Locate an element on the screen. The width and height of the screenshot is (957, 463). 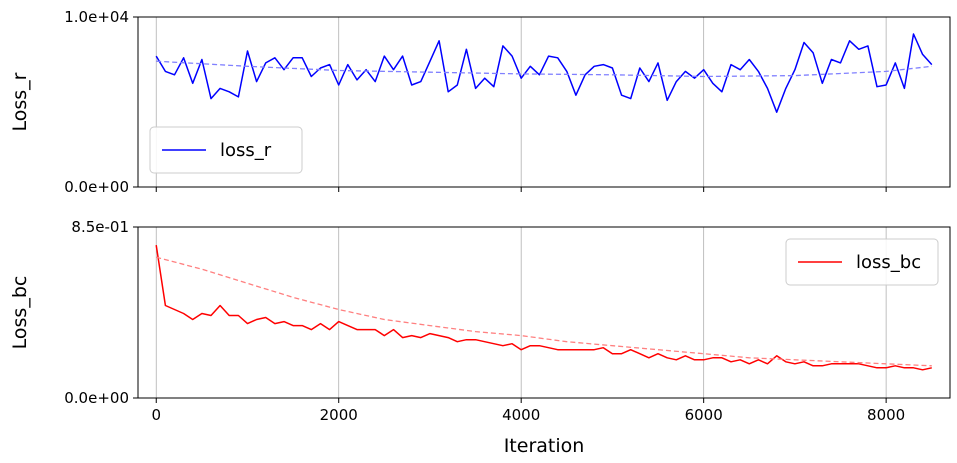
y-axis-label: Loss_bc is located at coordinates (20, 313).